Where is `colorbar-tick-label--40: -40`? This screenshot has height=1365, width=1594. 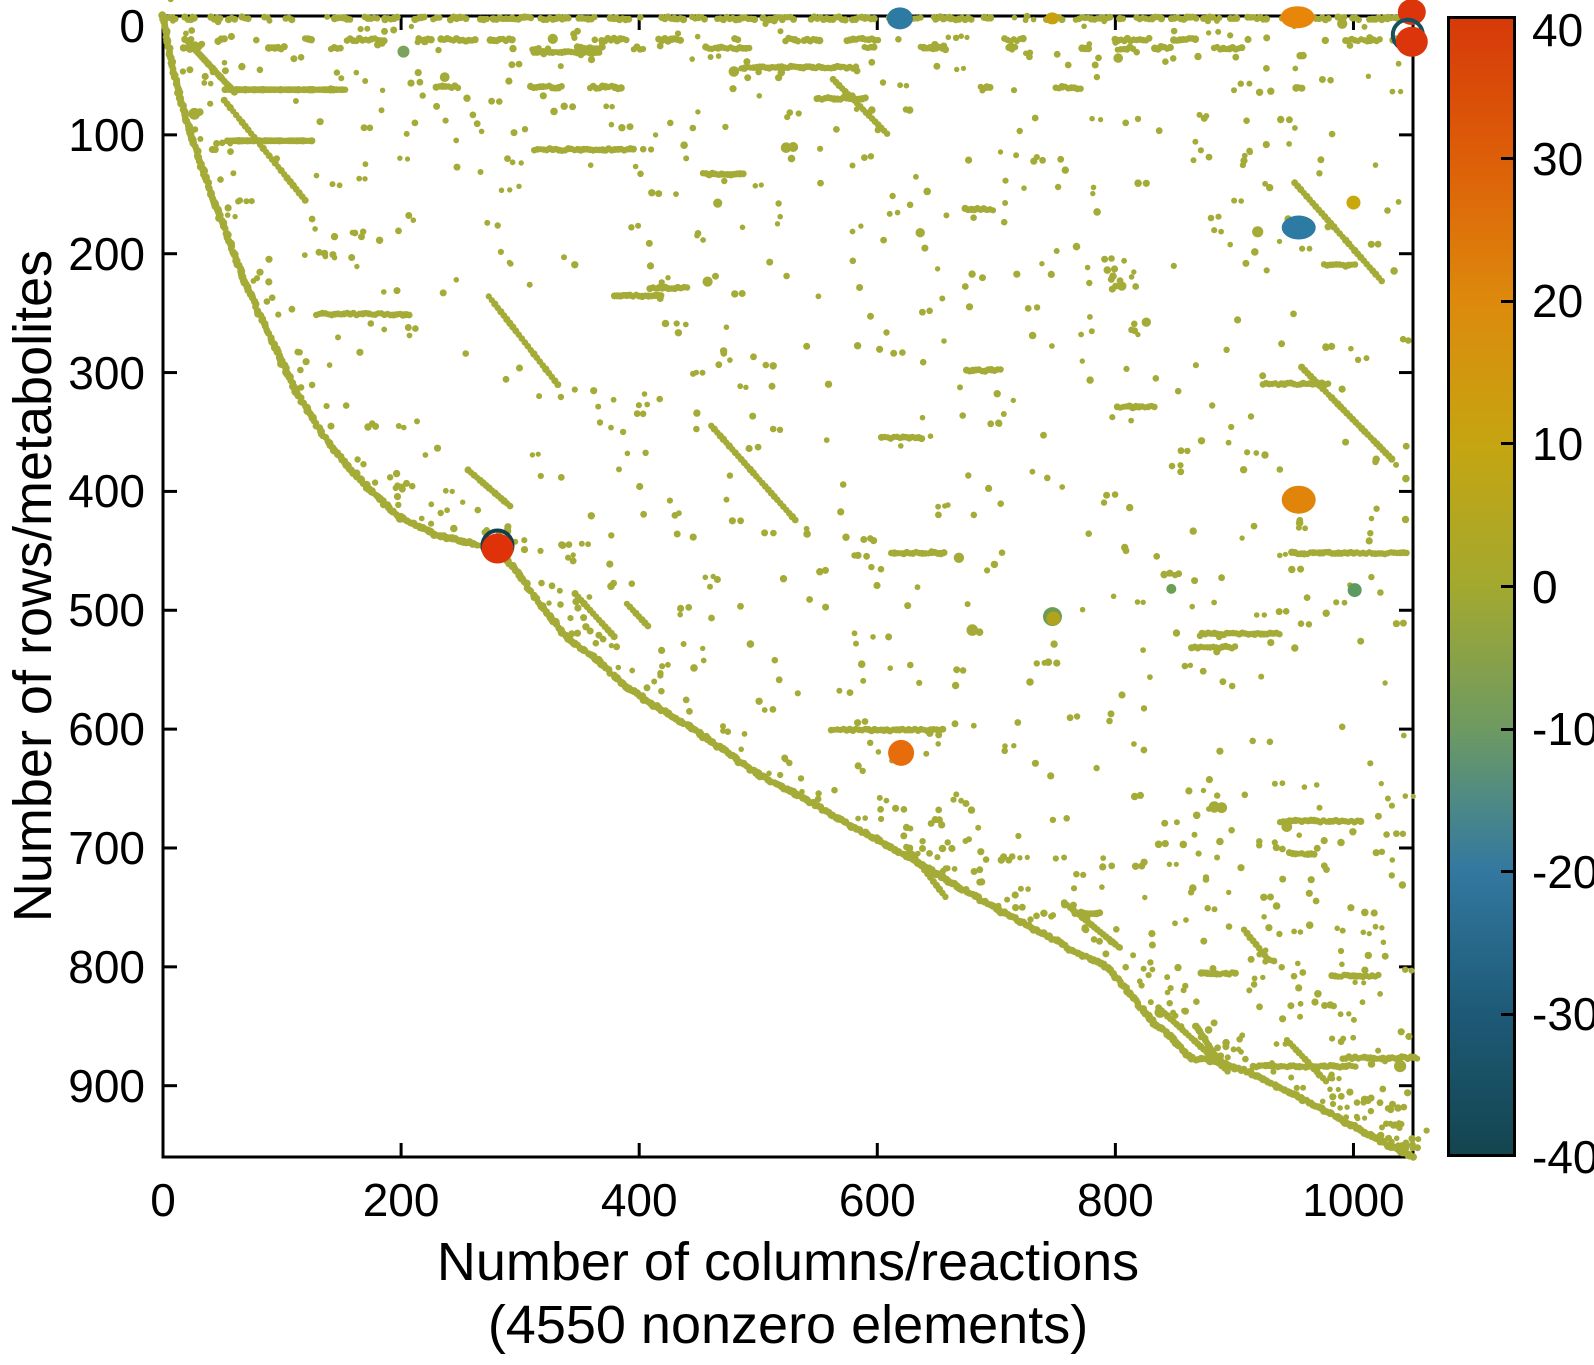 colorbar-tick-label--40: -40 is located at coordinates (1563, 1157).